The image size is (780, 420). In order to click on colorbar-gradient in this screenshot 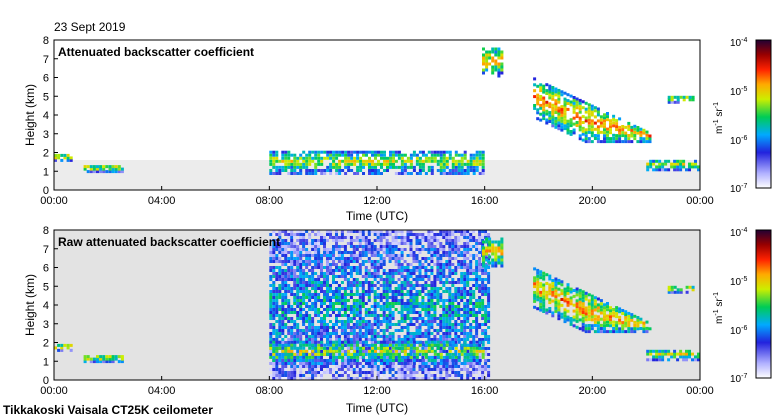, I will do `click(763, 304)`.